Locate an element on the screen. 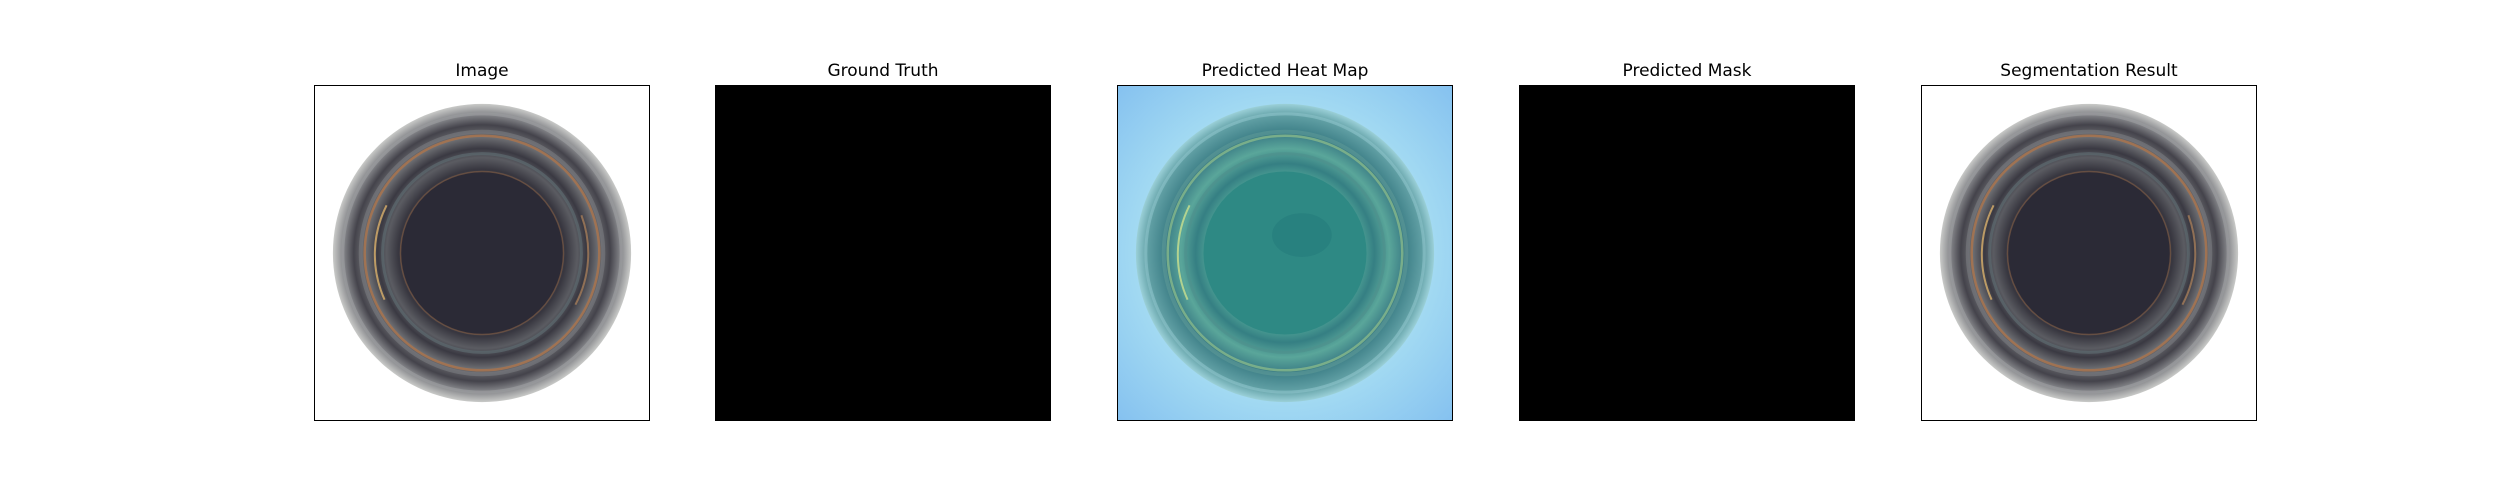 The width and height of the screenshot is (2500, 500). image-panel is located at coordinates (482, 253).